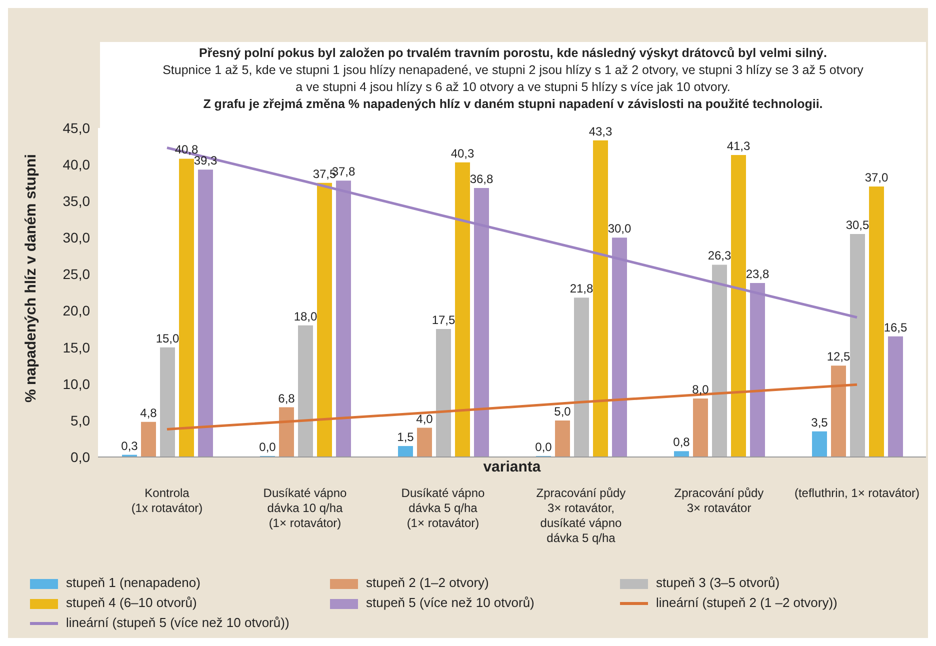 The width and height of the screenshot is (936, 646). I want to click on data-label: 18,0, so click(306, 316).